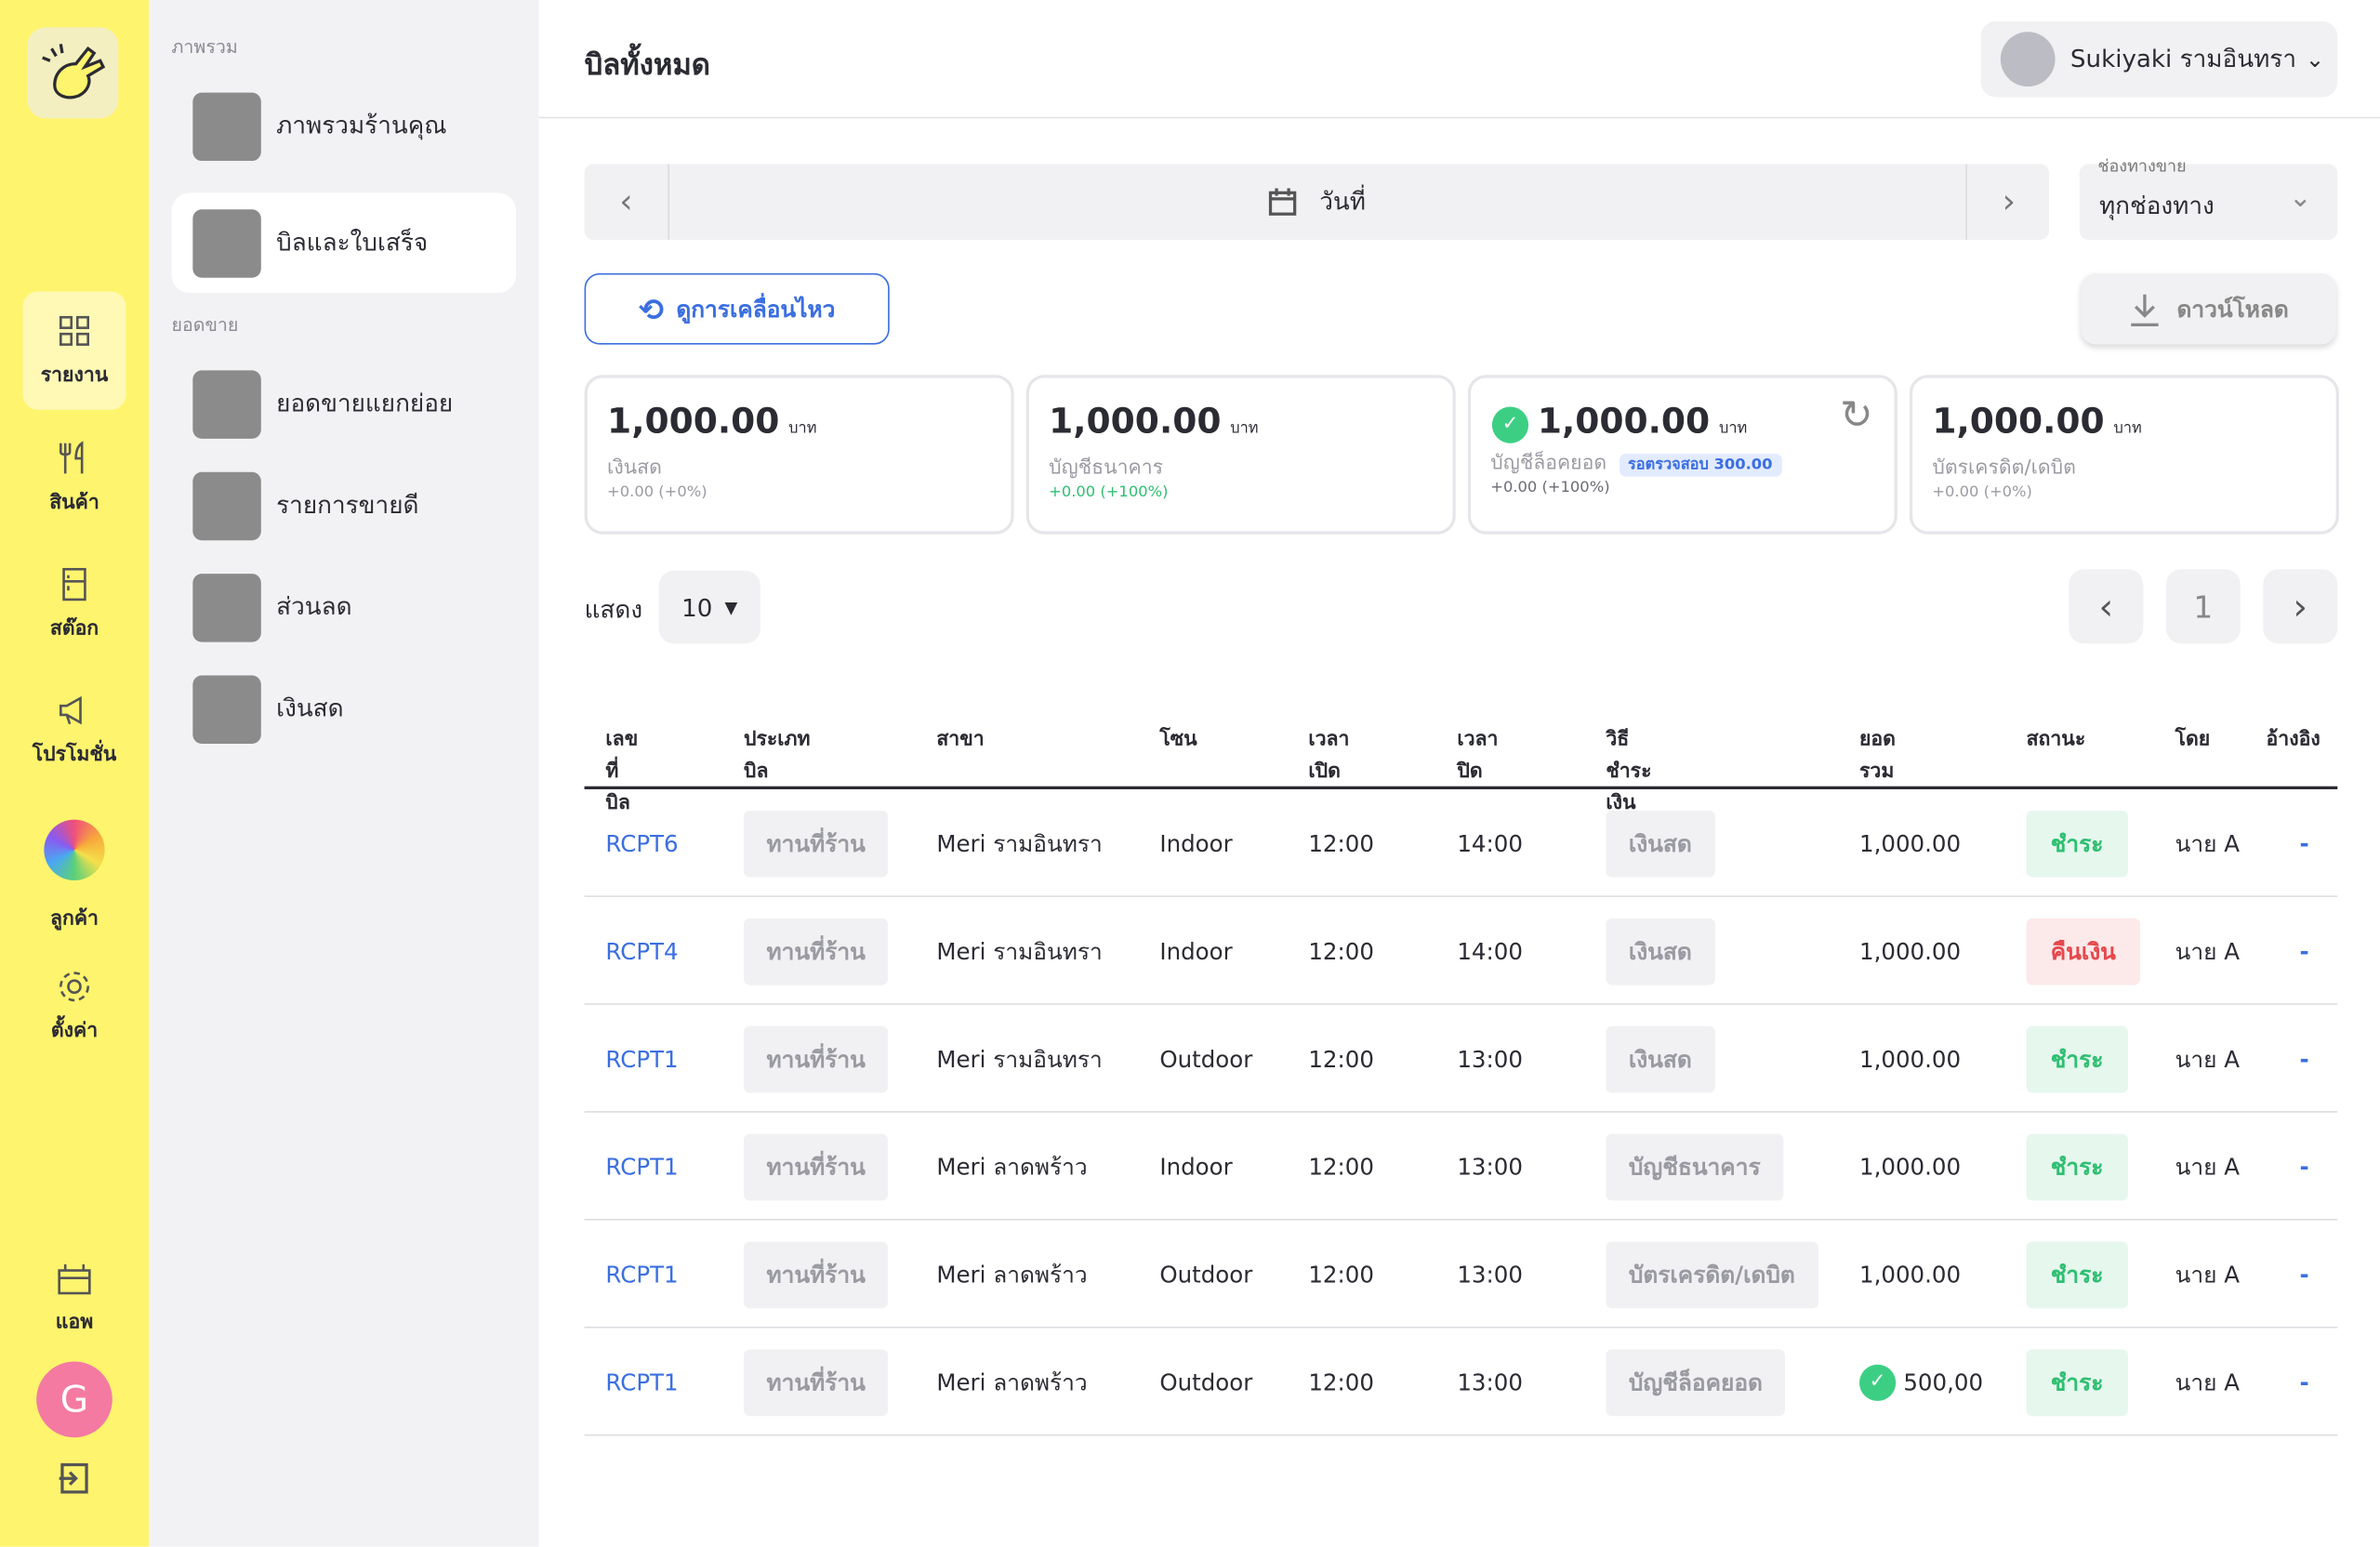 This screenshot has height=1547, width=2380. What do you see at coordinates (642, 844) in the screenshot?
I see `bill-link: RCPT6` at bounding box center [642, 844].